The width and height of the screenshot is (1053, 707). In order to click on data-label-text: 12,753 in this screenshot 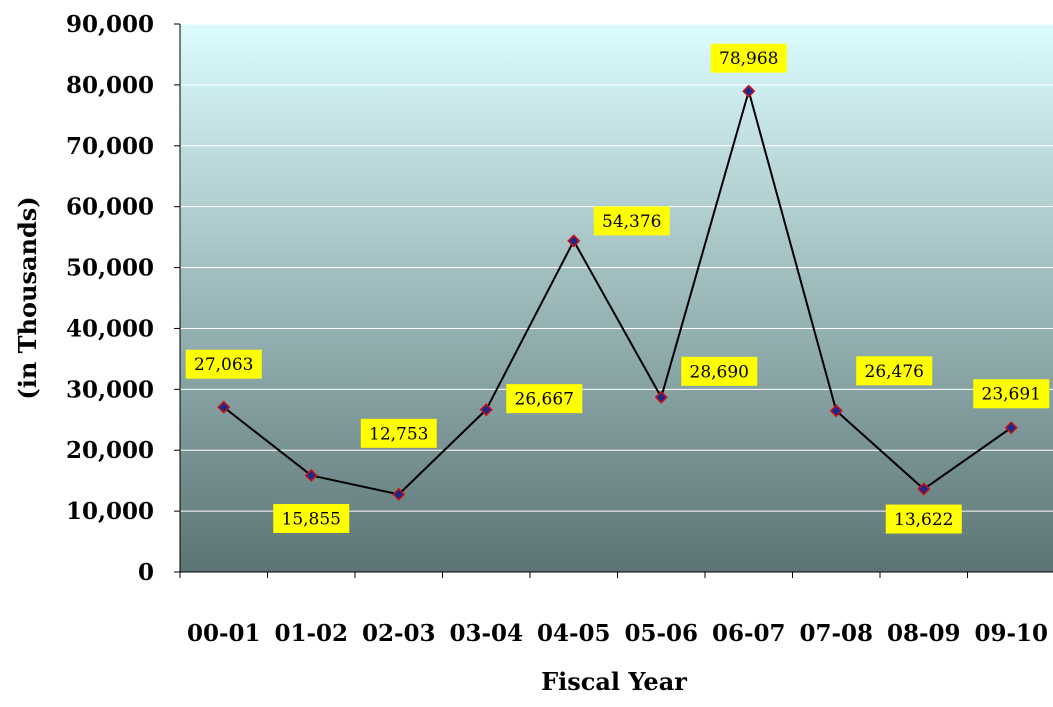, I will do `click(398, 434)`.